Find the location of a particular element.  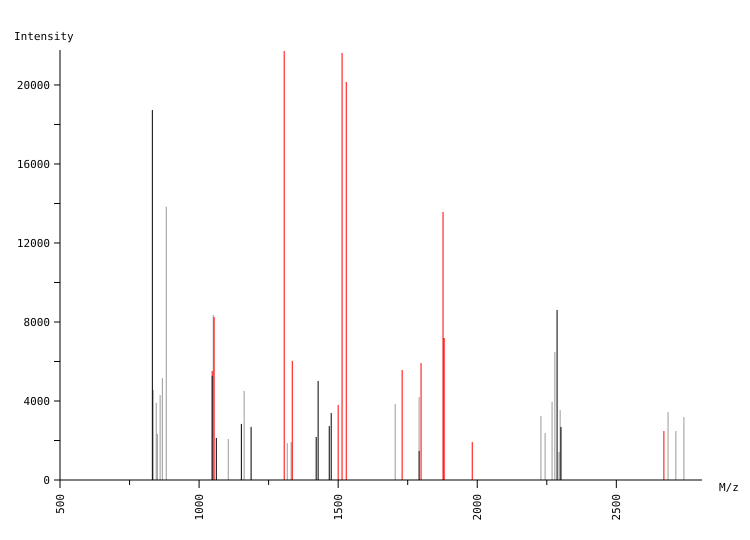

y-tick-label: 8000 is located at coordinates (37, 322).